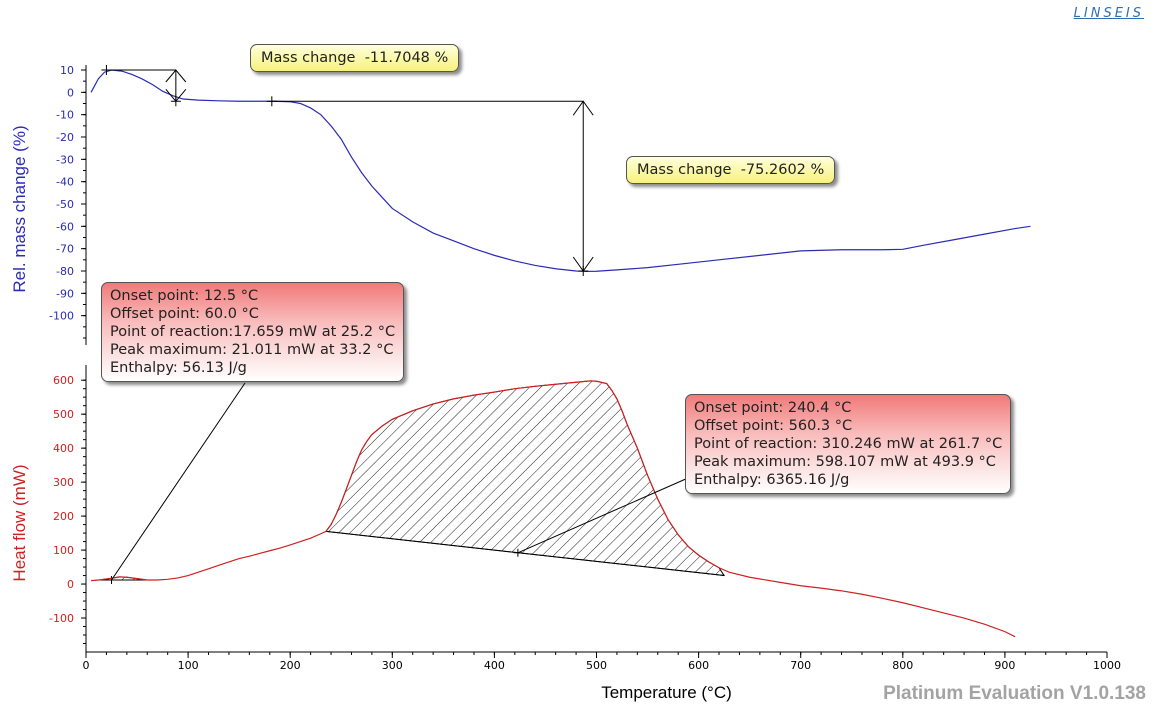 This screenshot has height=709, width=1164. Describe the element at coordinates (666, 692) in the screenshot. I see `x-axis-title: Temperature (°C)` at that location.